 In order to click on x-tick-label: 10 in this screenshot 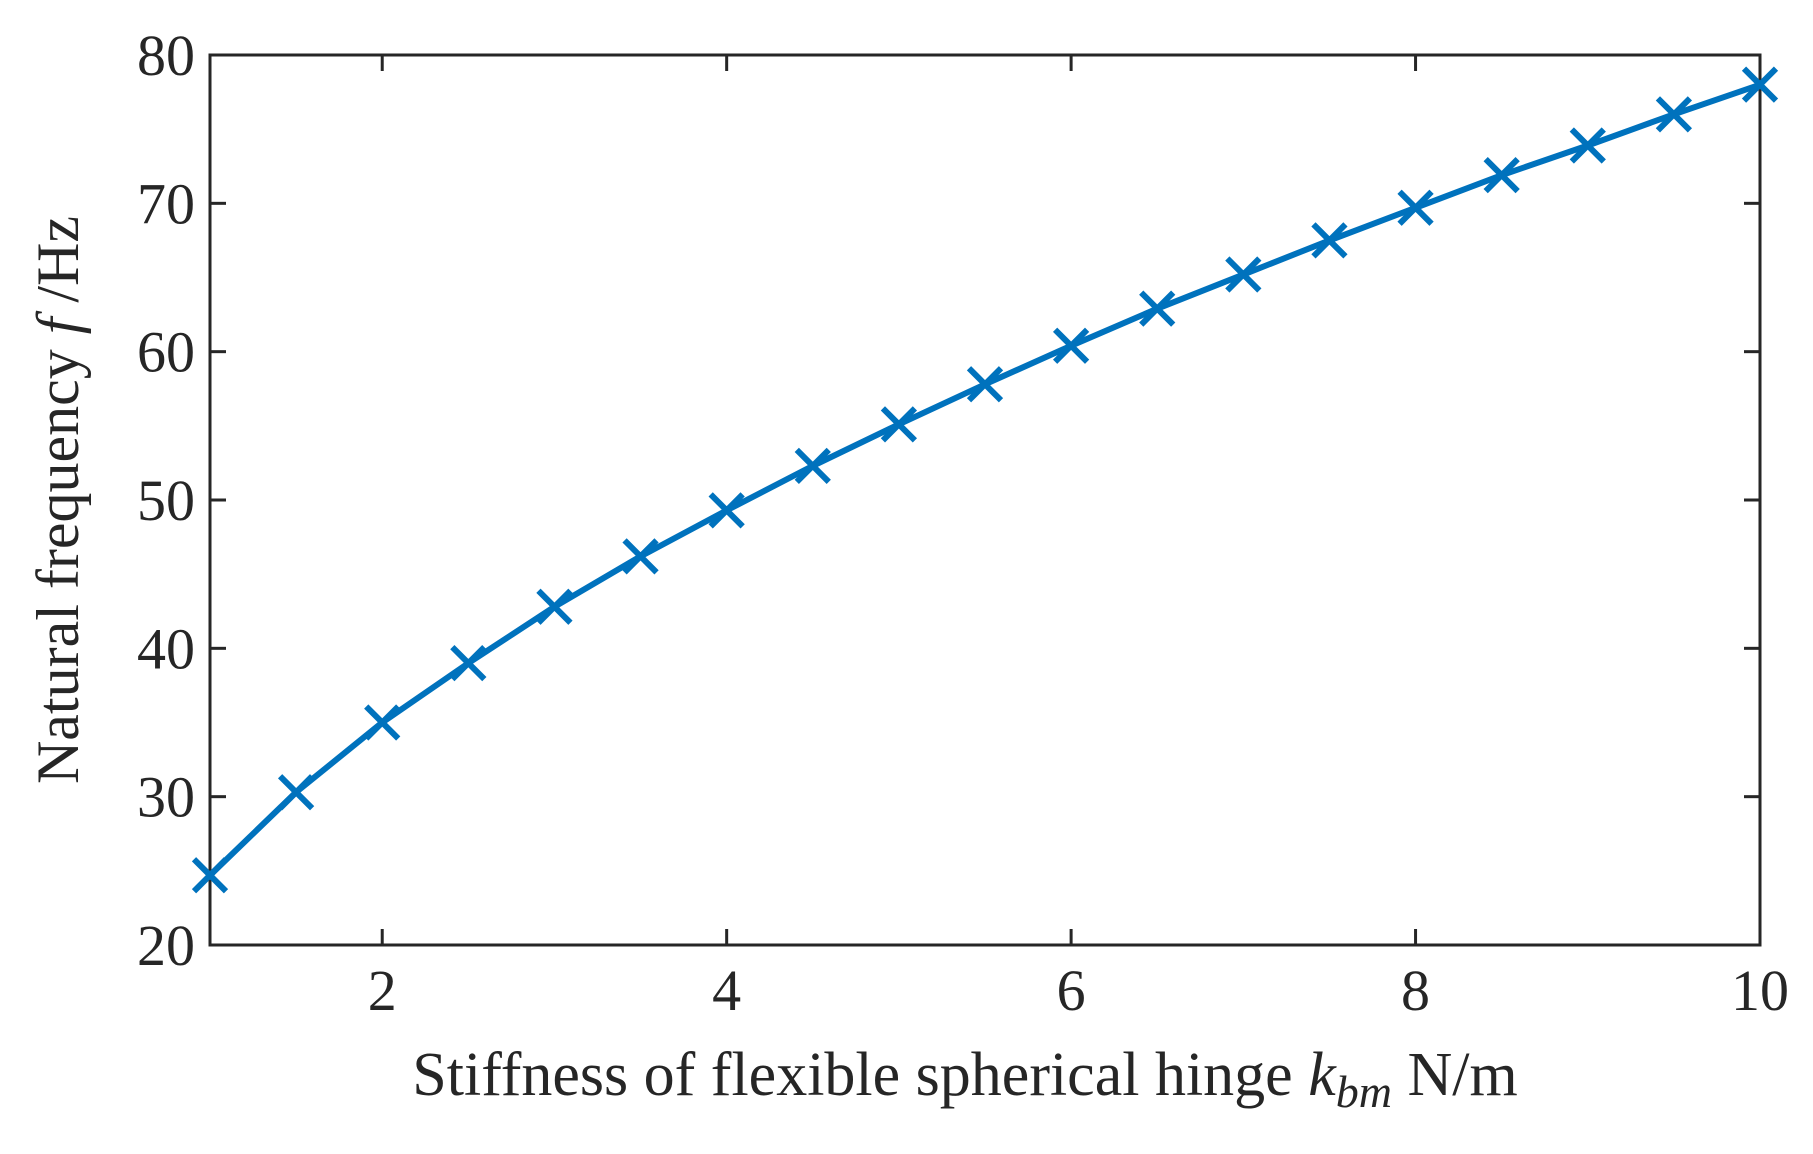, I will do `click(1760, 990)`.